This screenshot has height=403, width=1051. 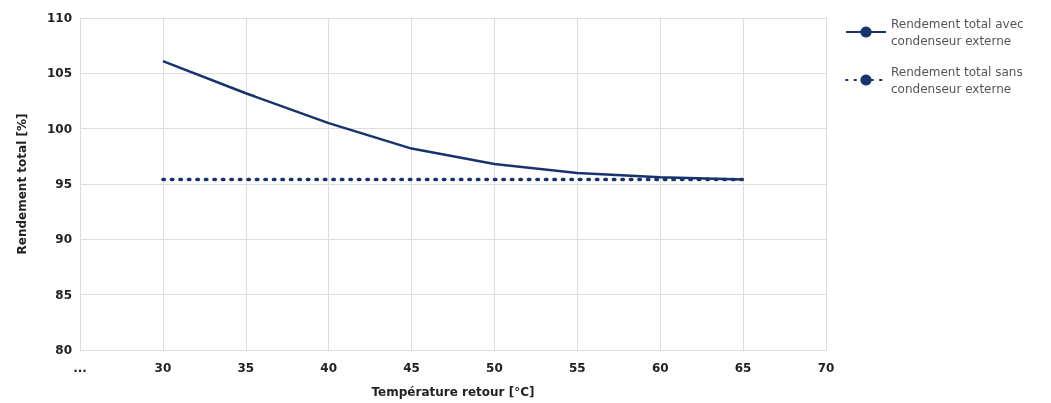 I want to click on y-tick-label: 85, so click(x=63, y=294).